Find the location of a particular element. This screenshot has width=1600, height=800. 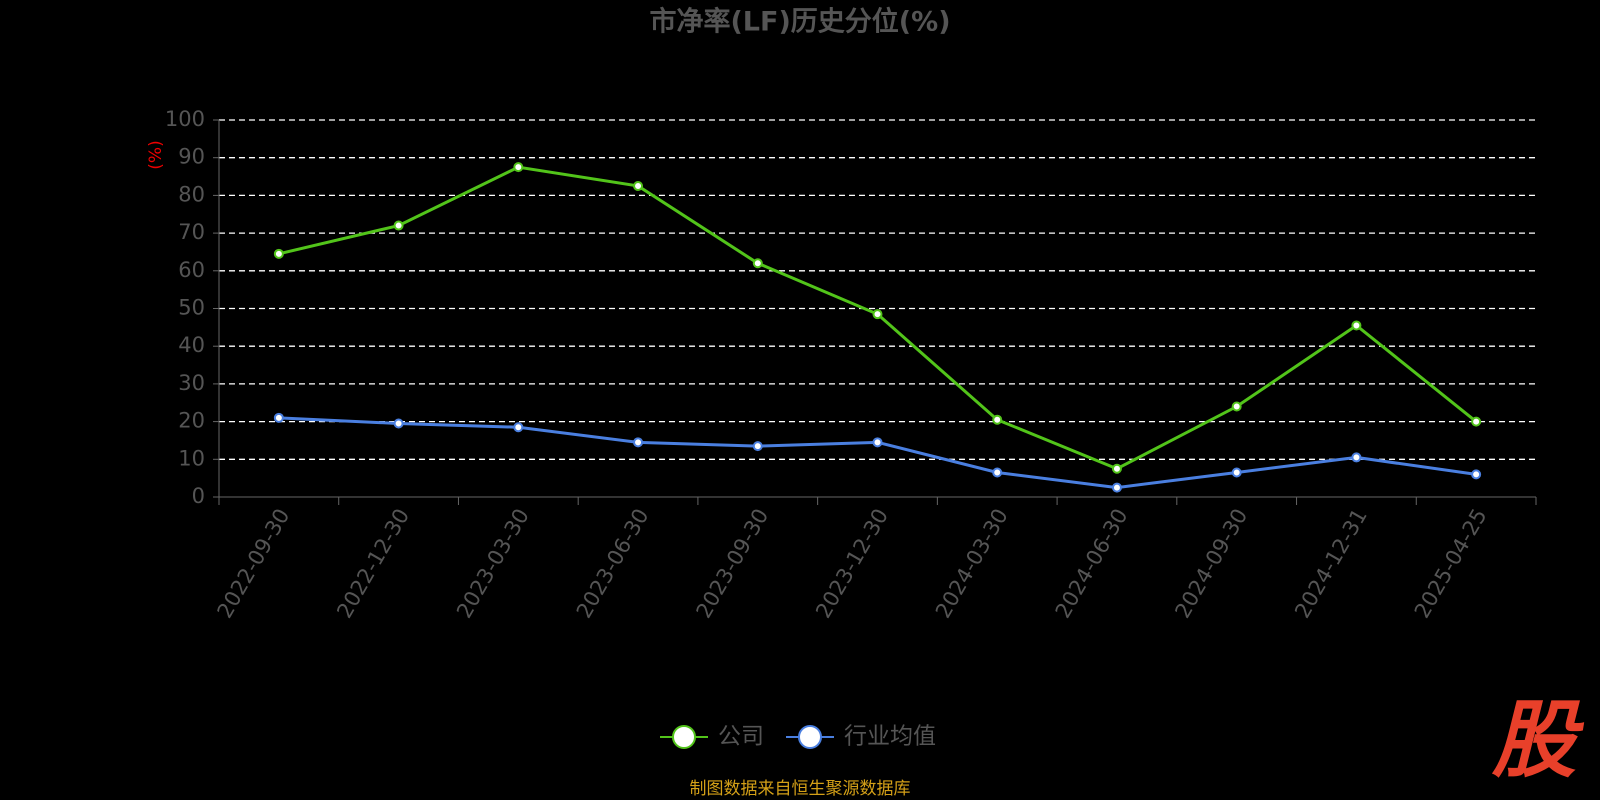

x-tick-label: 2023-03-30 is located at coordinates (493, 564).